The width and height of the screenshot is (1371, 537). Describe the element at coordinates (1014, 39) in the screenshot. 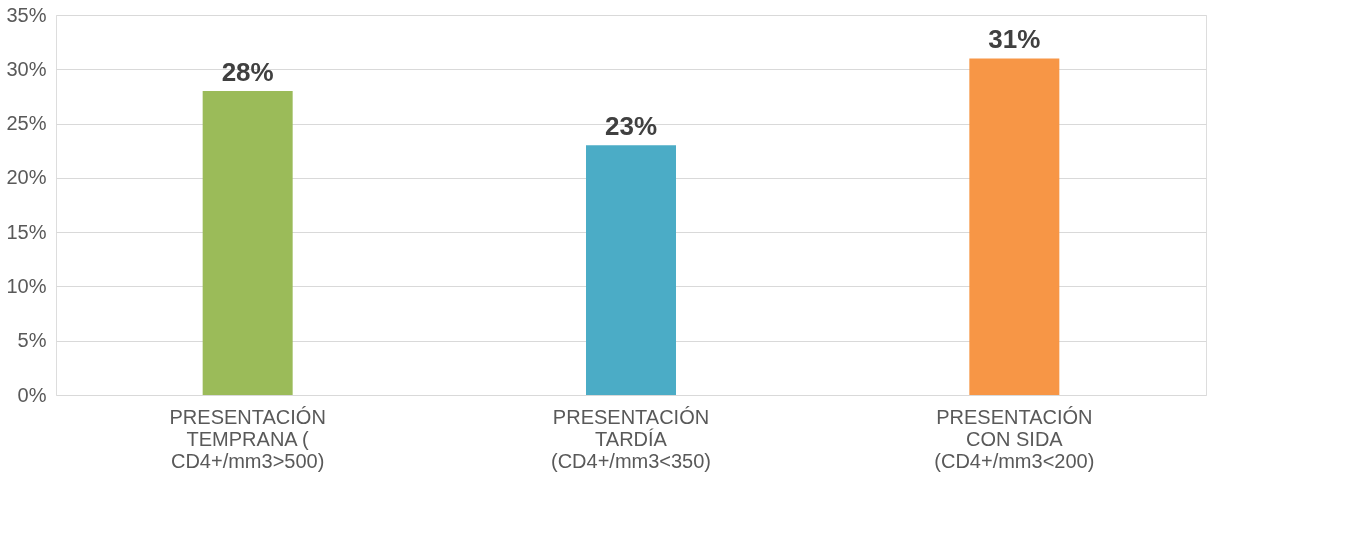

I see `data-label: 31%` at that location.